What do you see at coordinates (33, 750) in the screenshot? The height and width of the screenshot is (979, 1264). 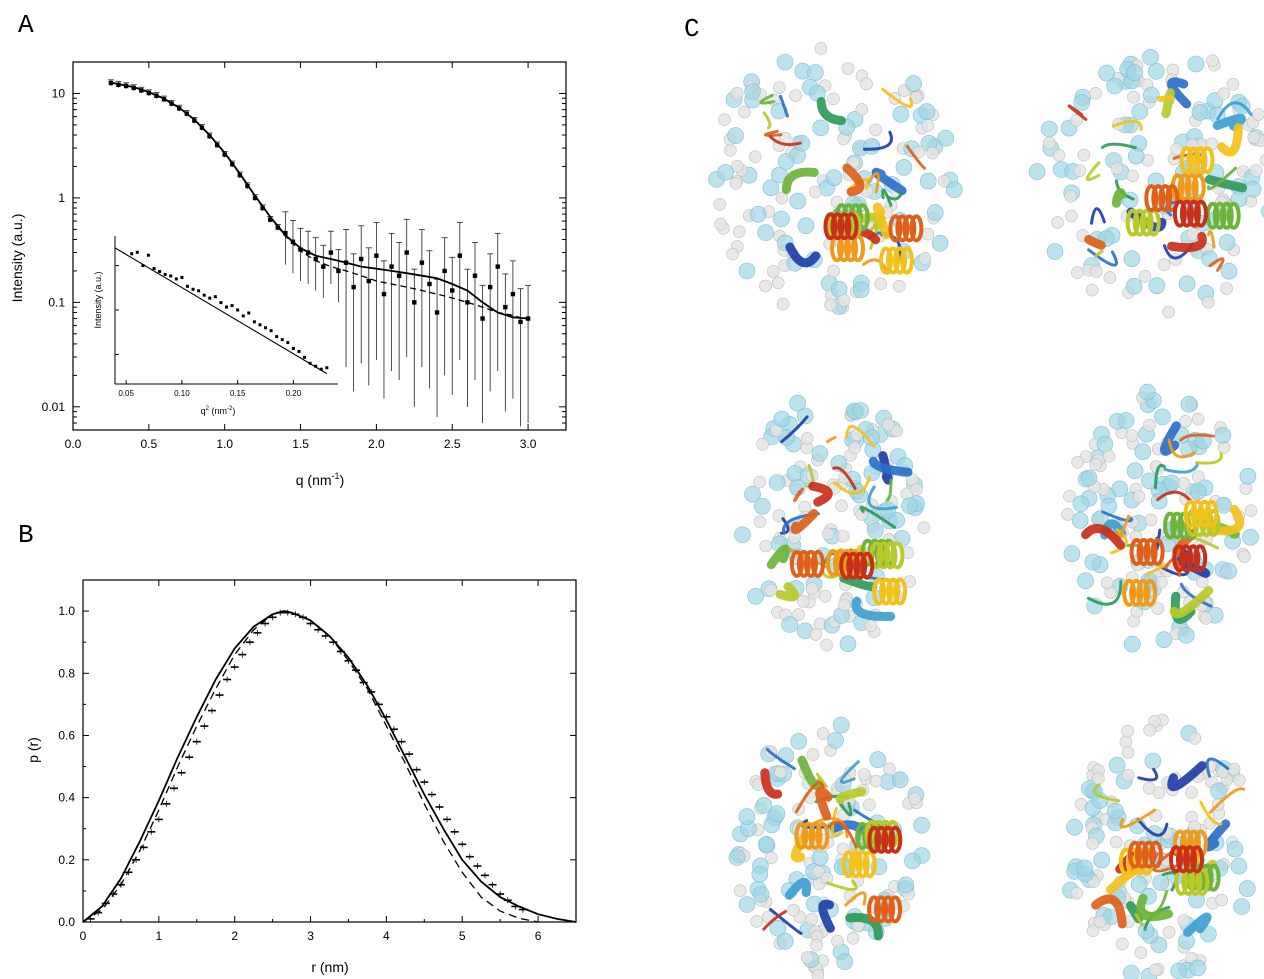 I see `y-axis-label: p (r)` at bounding box center [33, 750].